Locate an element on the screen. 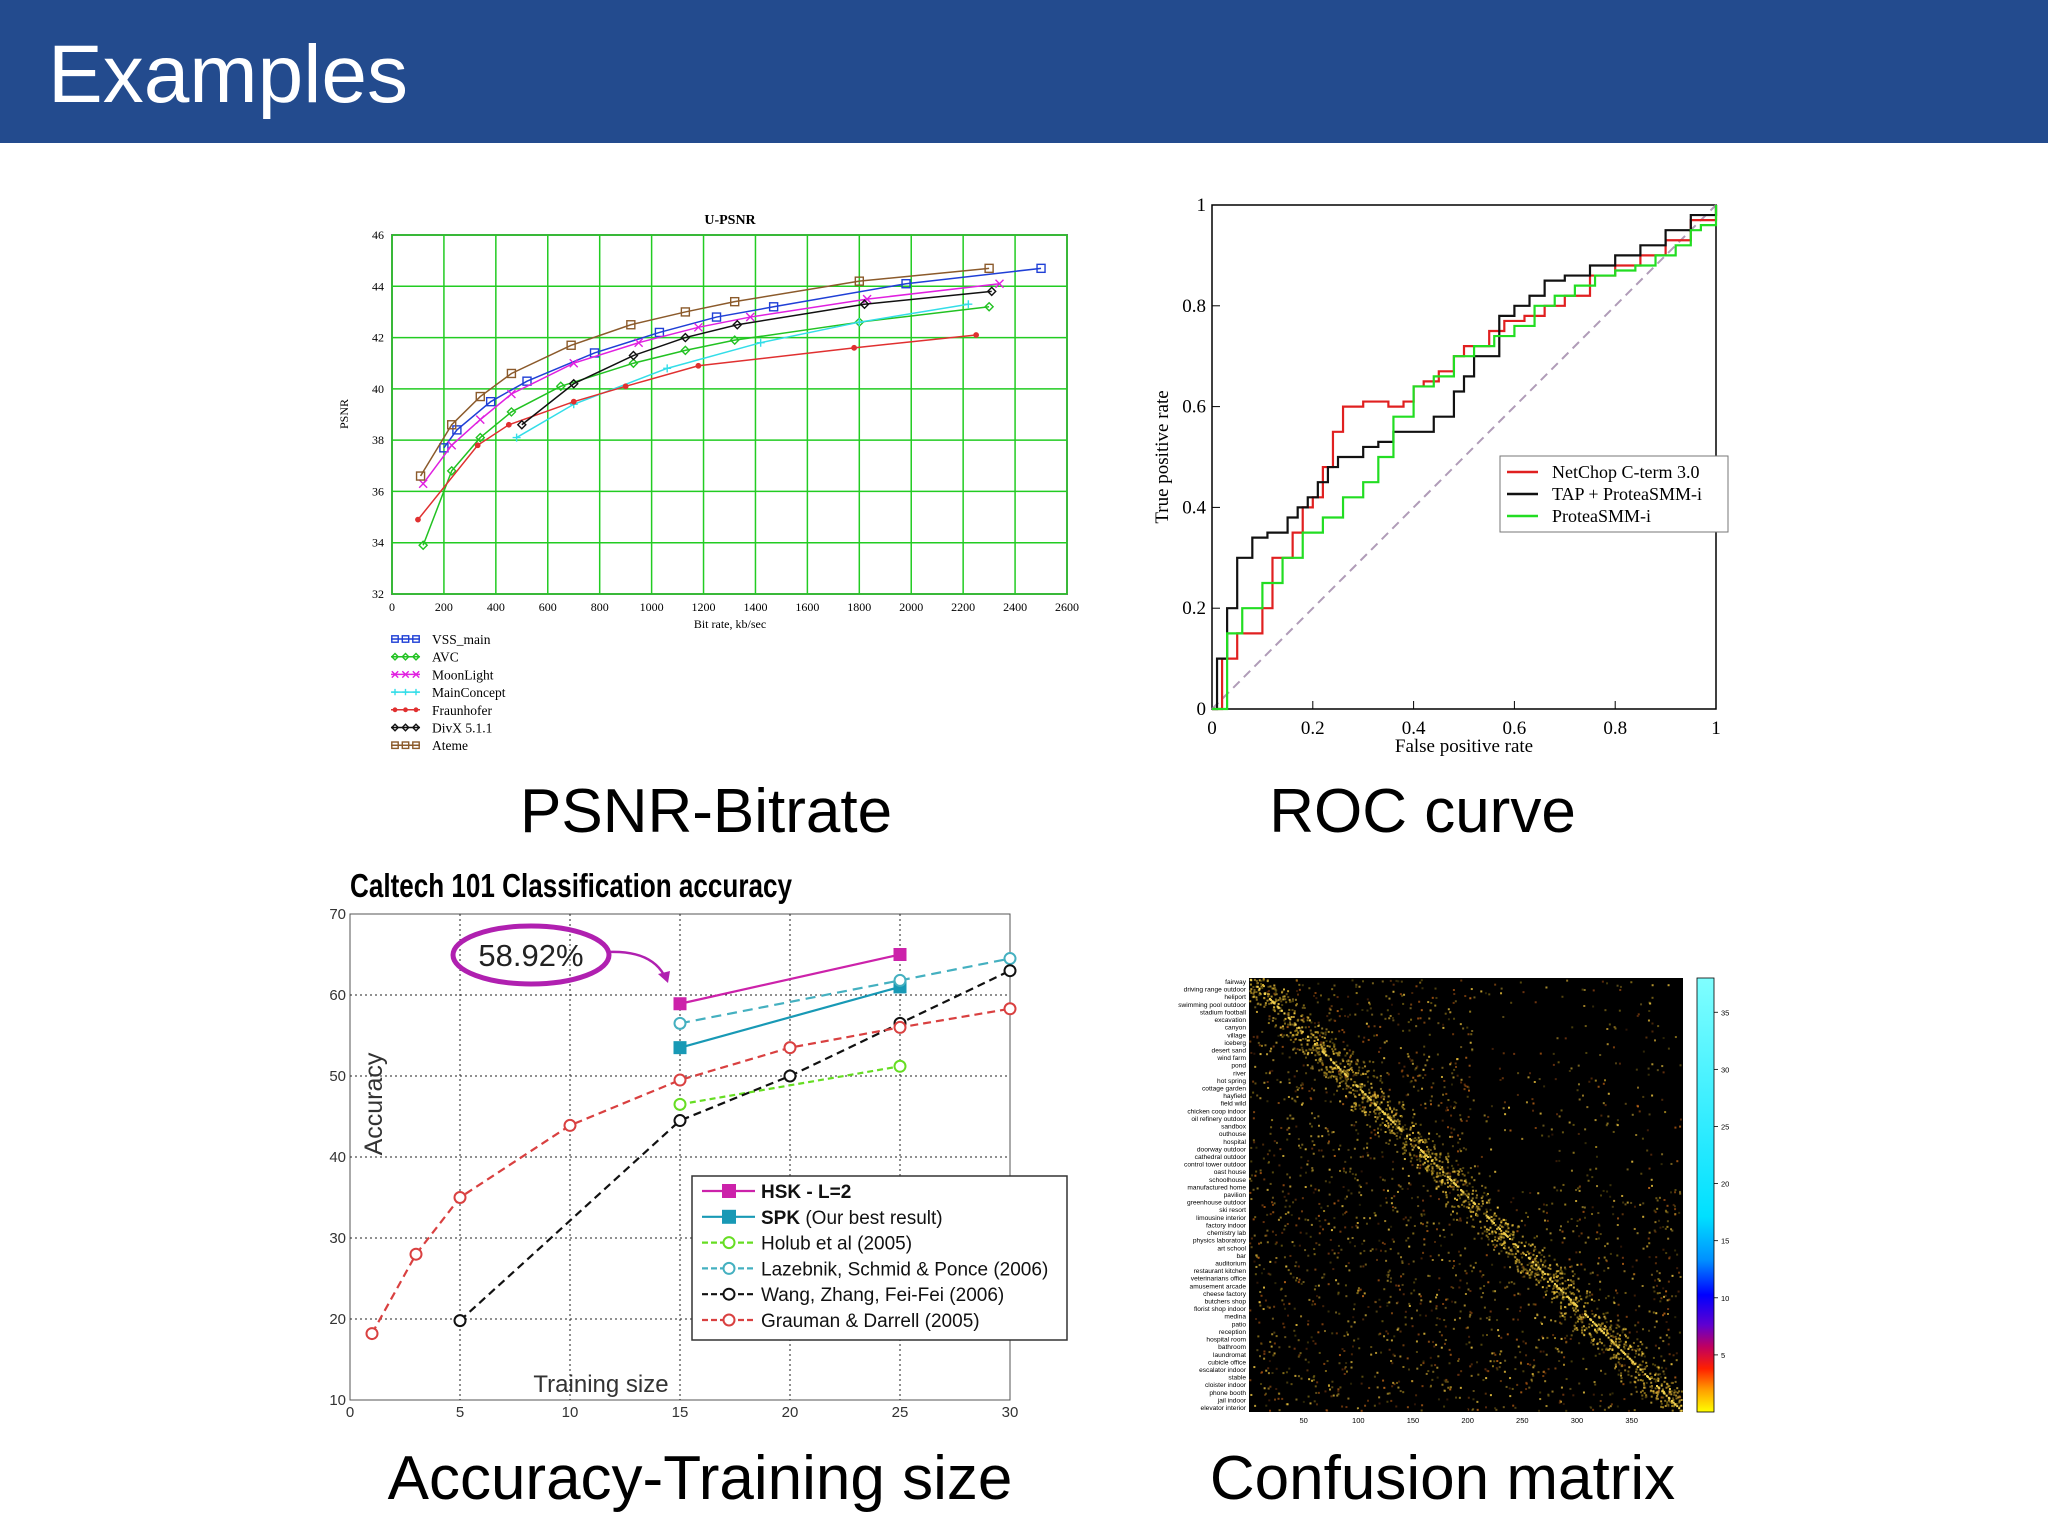 This screenshot has height=1536, width=2048. psnr-legend-marker is located at coordinates (416, 656).